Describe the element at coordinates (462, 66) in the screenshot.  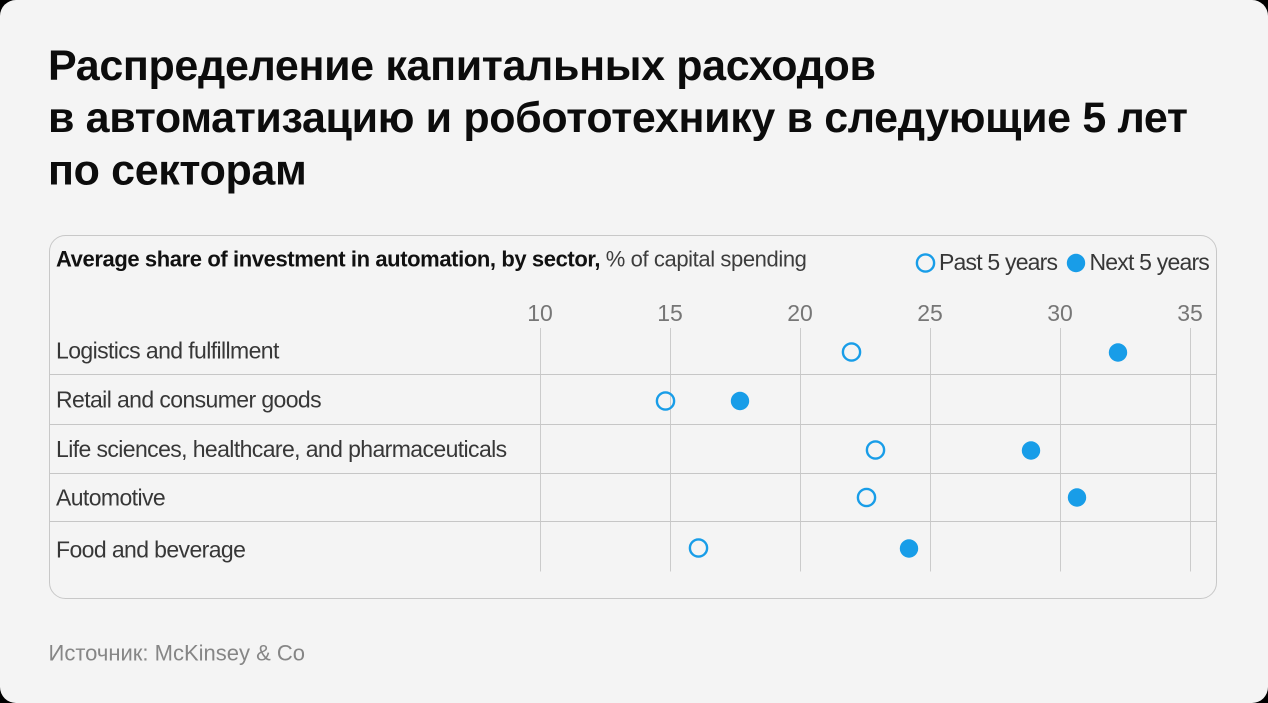
I see `svg-text:Распределение капитальных расх: Распределение капитальных расходов` at that location.